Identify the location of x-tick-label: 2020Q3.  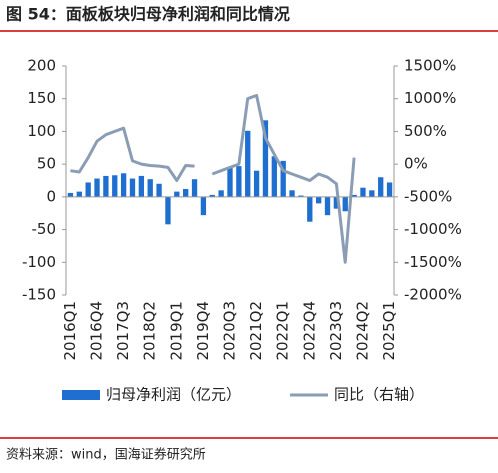
(230, 331).